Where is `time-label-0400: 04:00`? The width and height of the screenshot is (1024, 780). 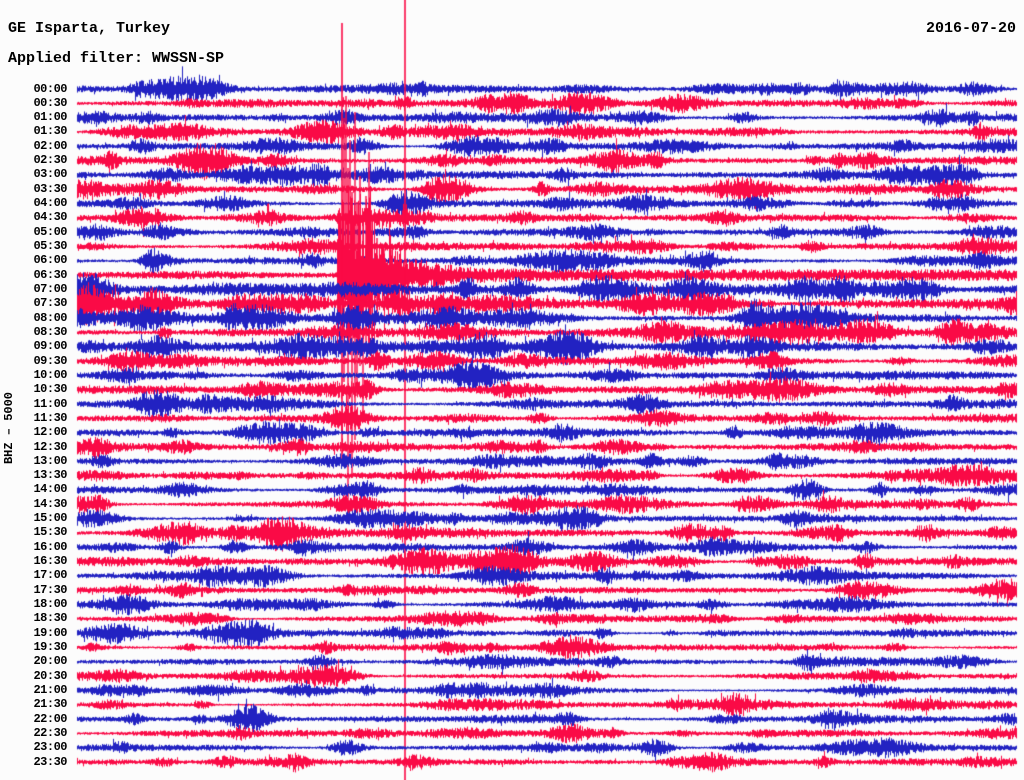 time-label-0400: 04:00 is located at coordinates (50, 203).